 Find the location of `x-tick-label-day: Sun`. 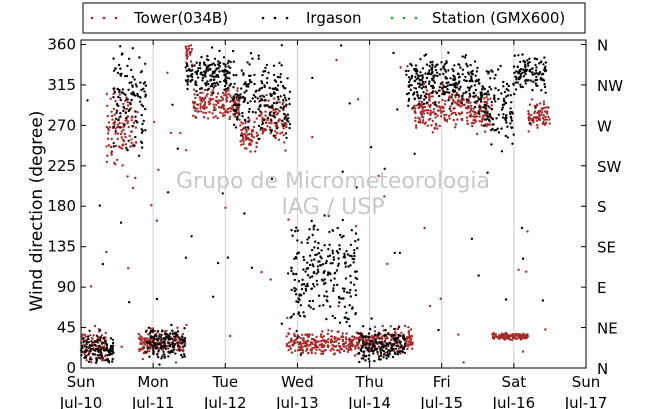

x-tick-label-day: Sun is located at coordinates (586, 382).